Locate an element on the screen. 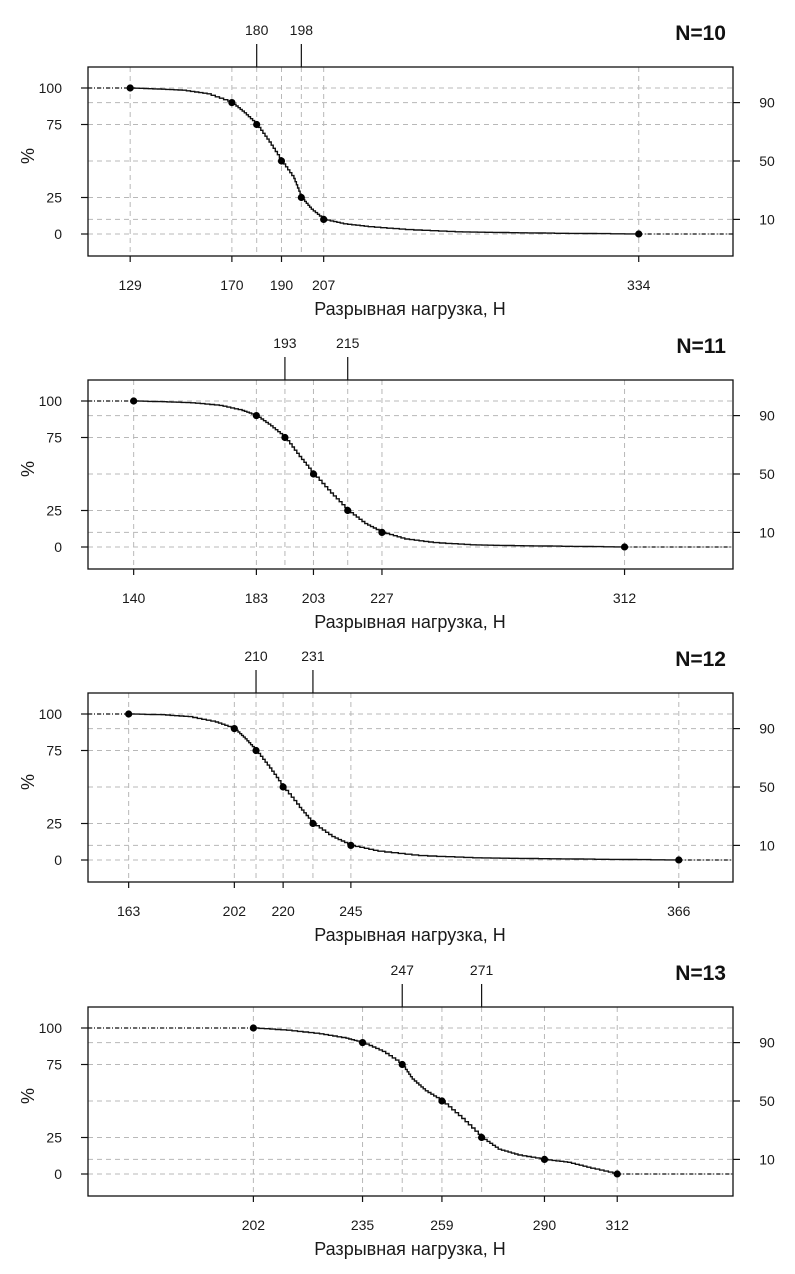  x-tick-label-top: 271 is located at coordinates (482, 970).